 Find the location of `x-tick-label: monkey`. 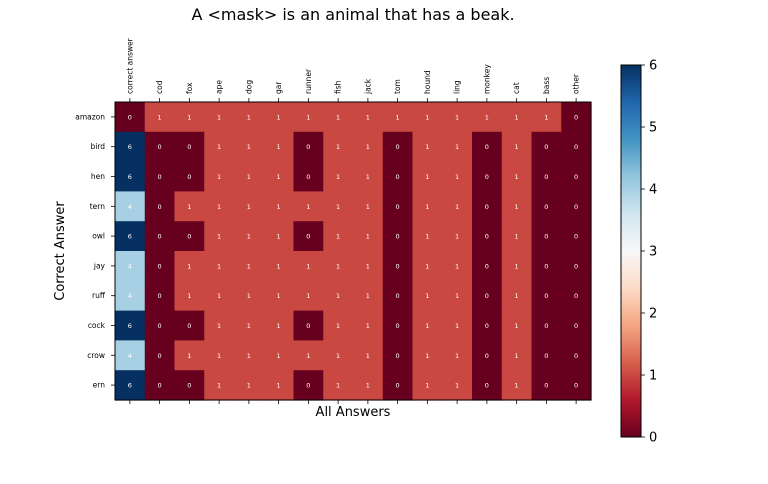

x-tick-label: monkey is located at coordinates (486, 79).